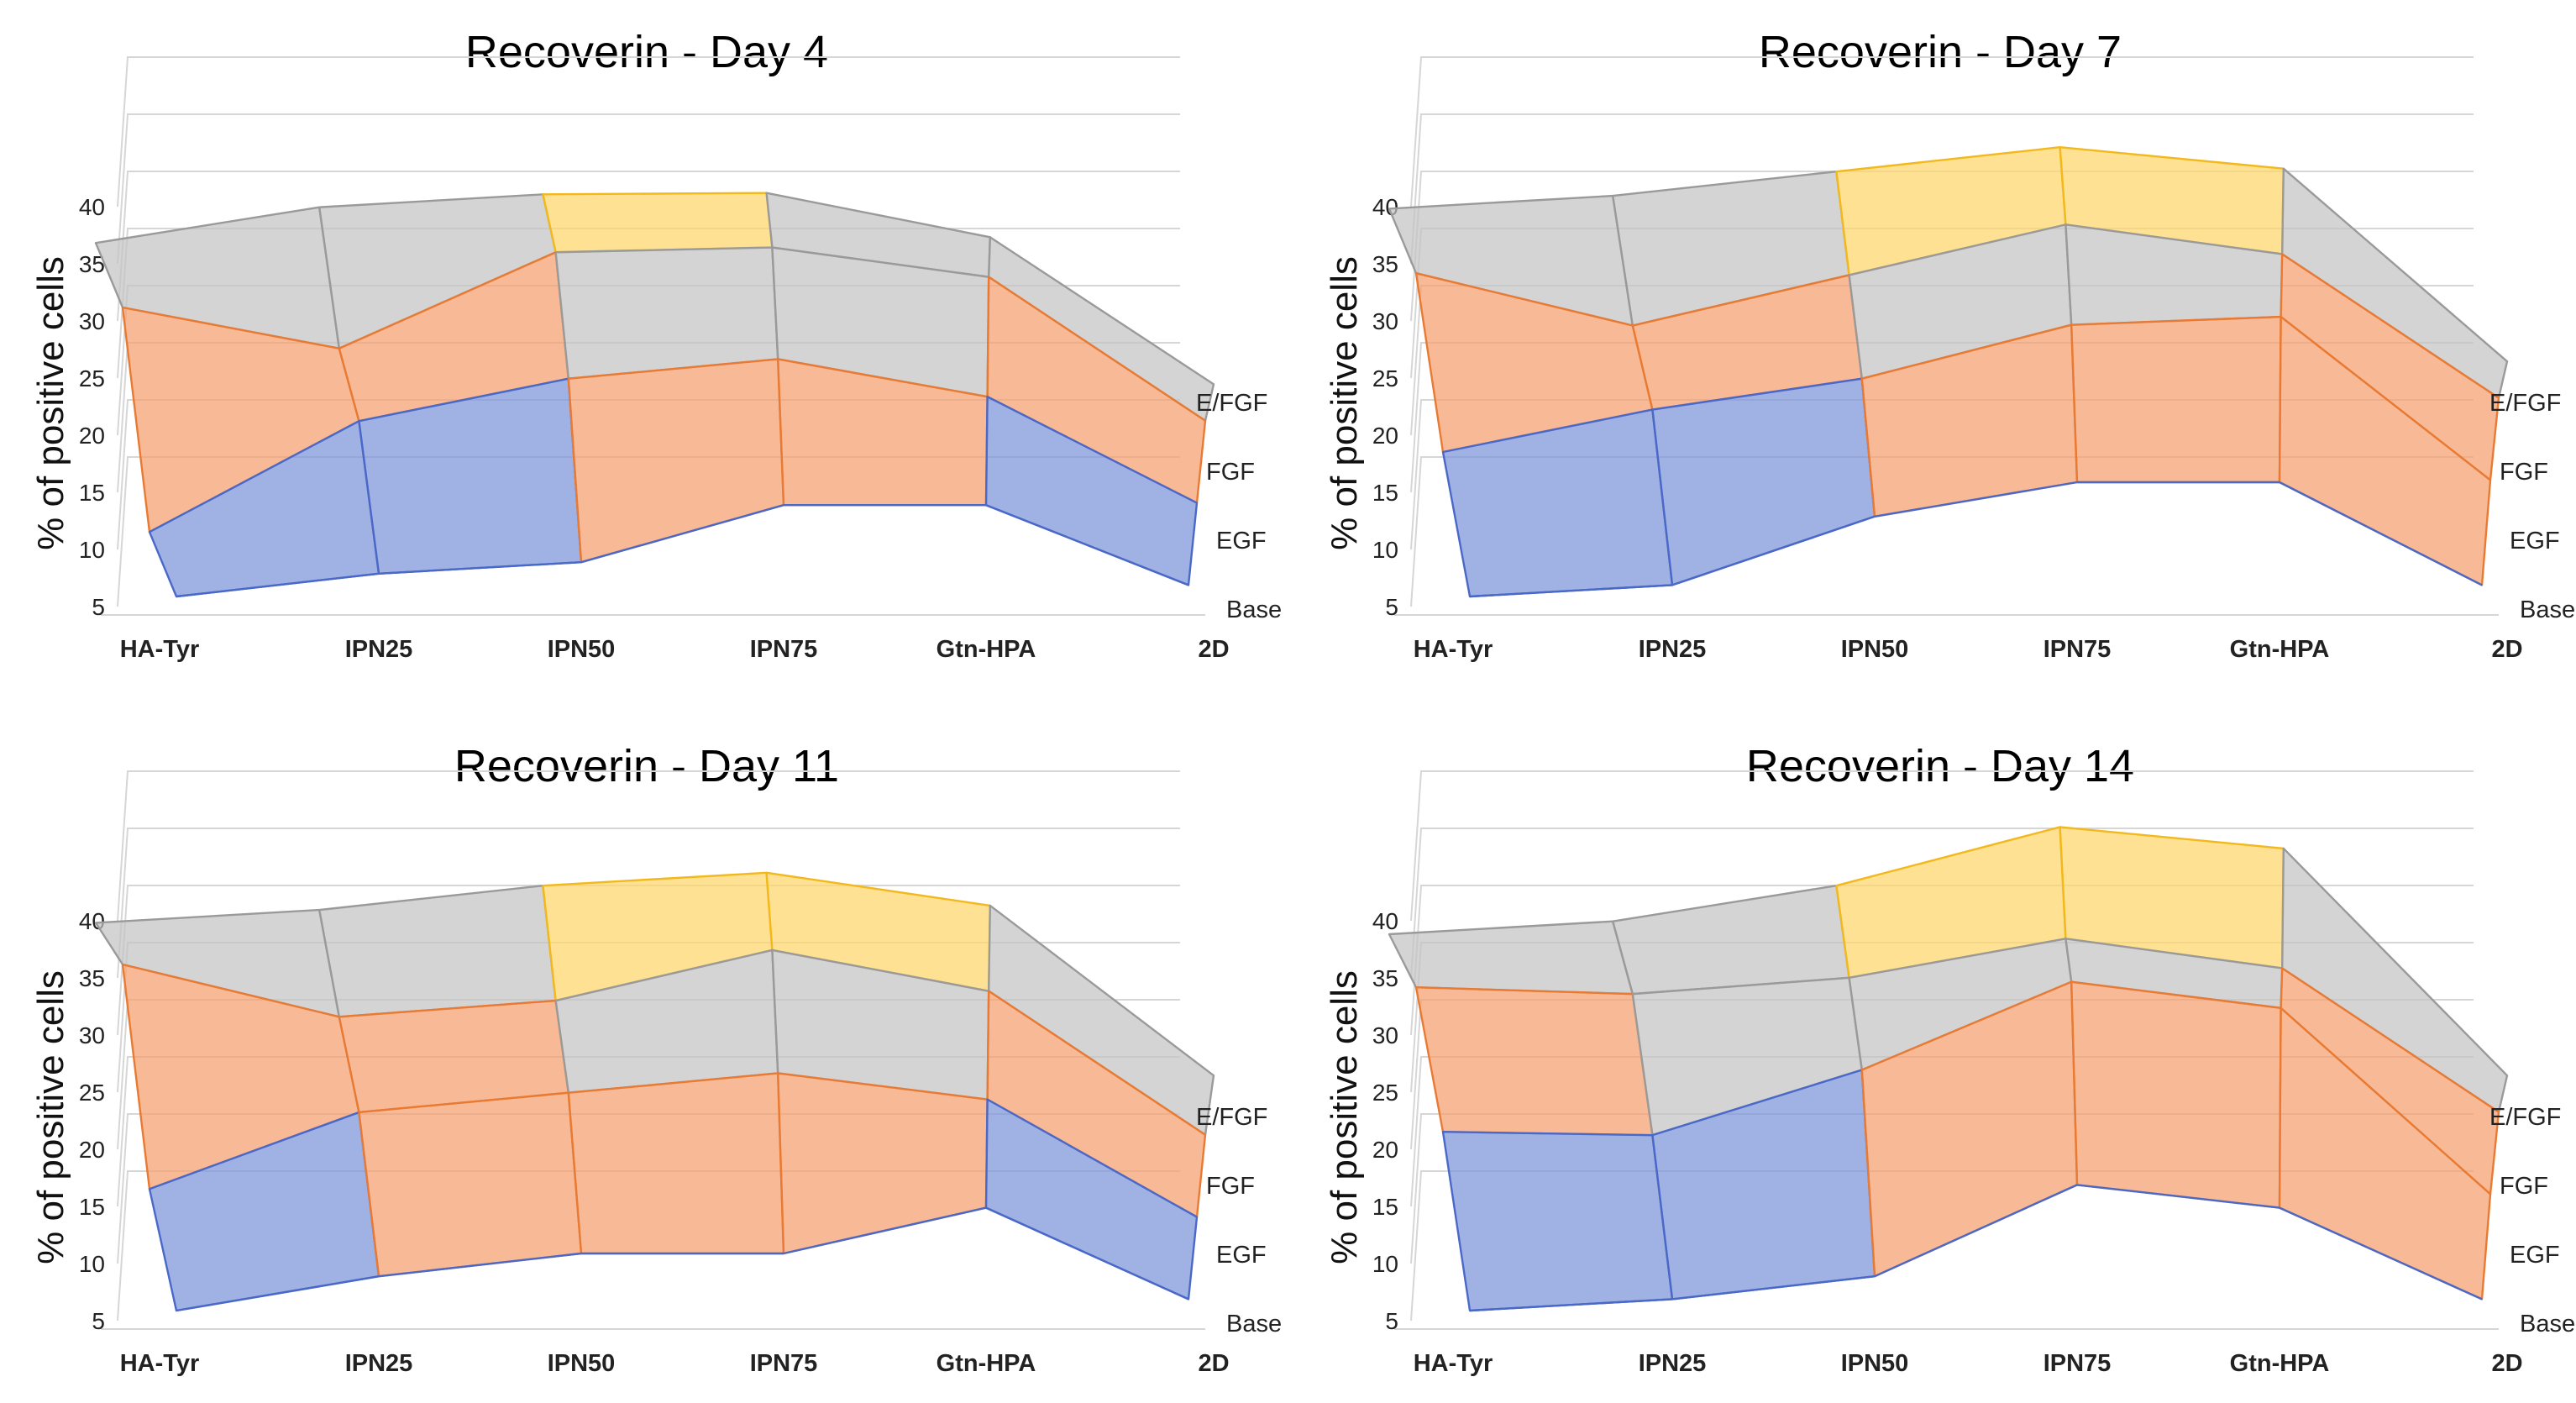  What do you see at coordinates (92, 207) in the screenshot?
I see `y-tick-label: 40` at bounding box center [92, 207].